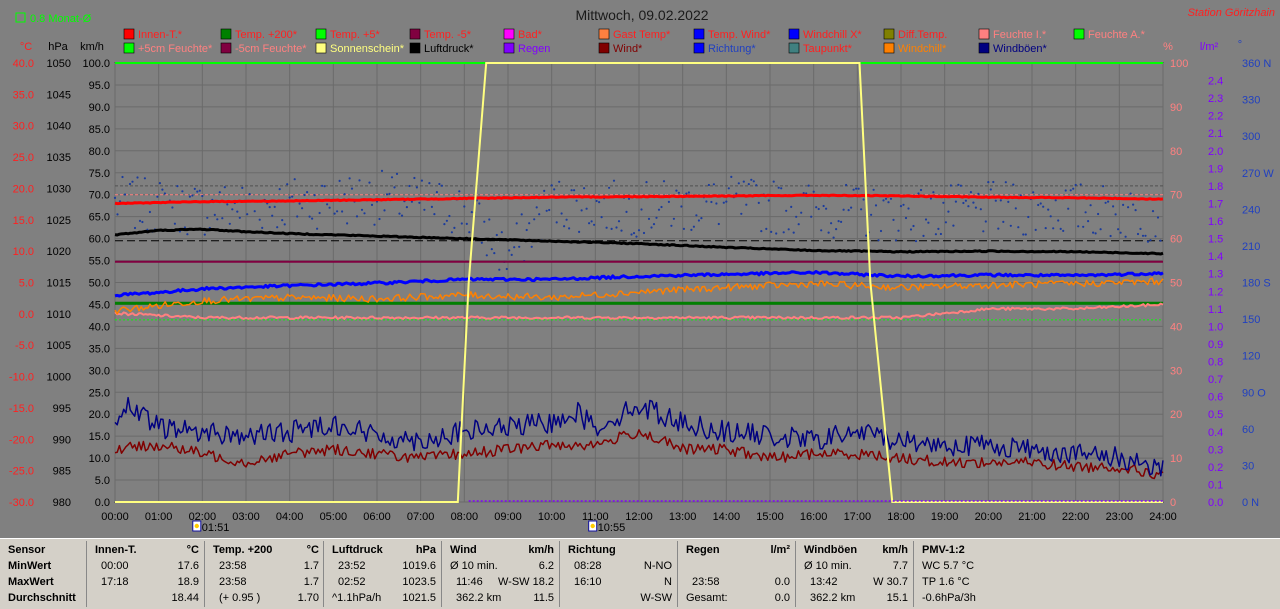 The width and height of the screenshot is (1280, 609). I want to click on legend-item: Richtung*, so click(724, 48).